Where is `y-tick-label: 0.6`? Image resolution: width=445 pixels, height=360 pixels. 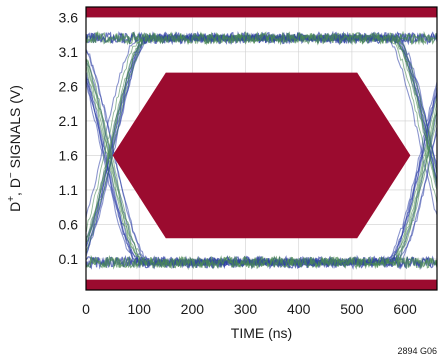
y-tick-label: 0.6 is located at coordinates (69, 224).